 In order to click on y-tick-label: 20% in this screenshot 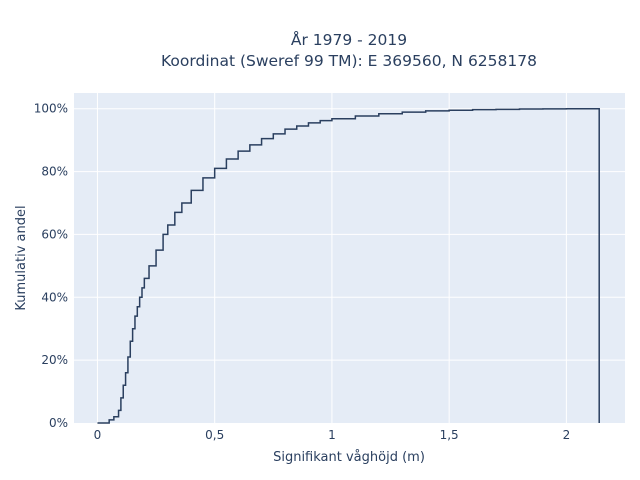, I will do `click(54, 360)`.